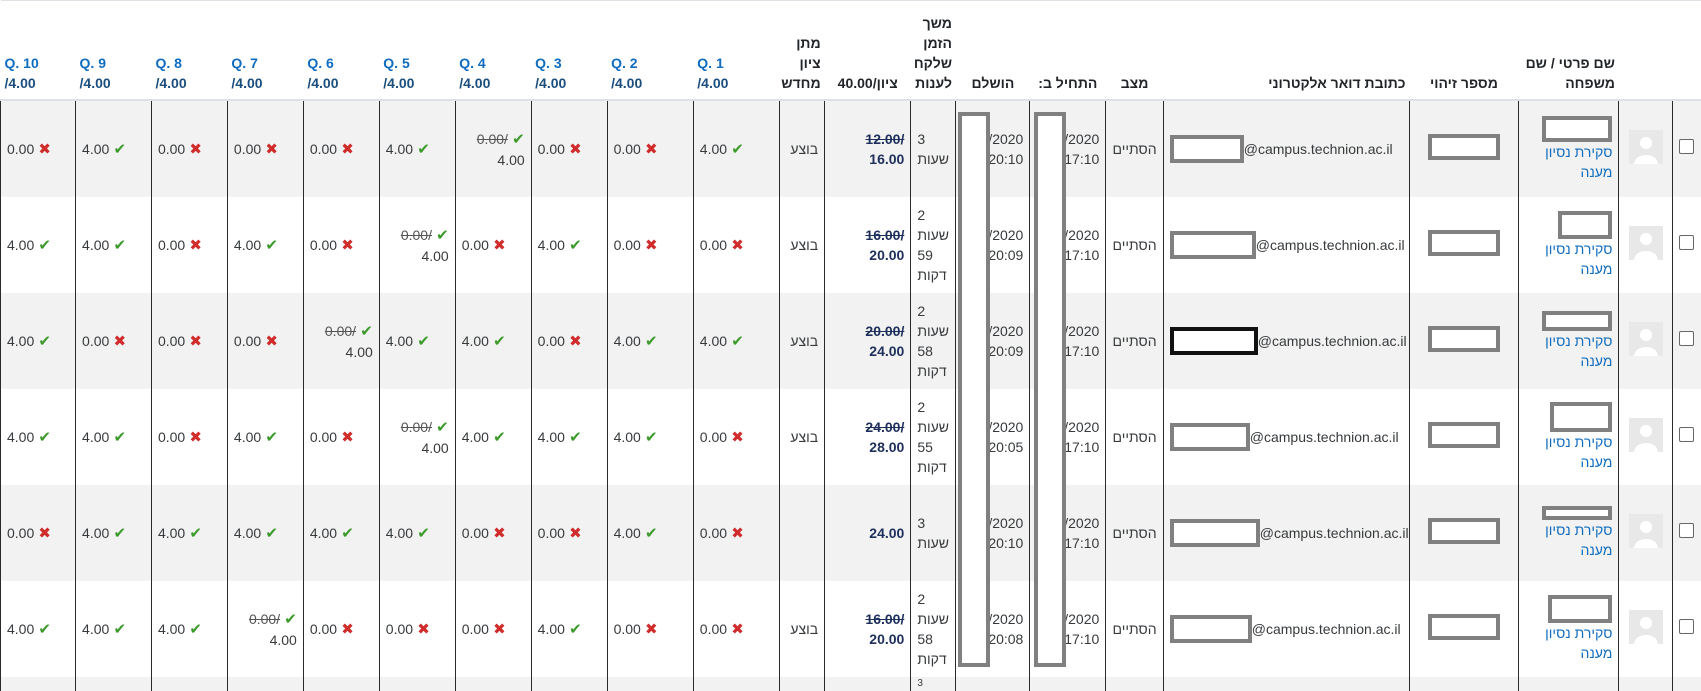 The height and width of the screenshot is (691, 1701). I want to click on question-header-9: Q. 9/4.00, so click(114, 51).